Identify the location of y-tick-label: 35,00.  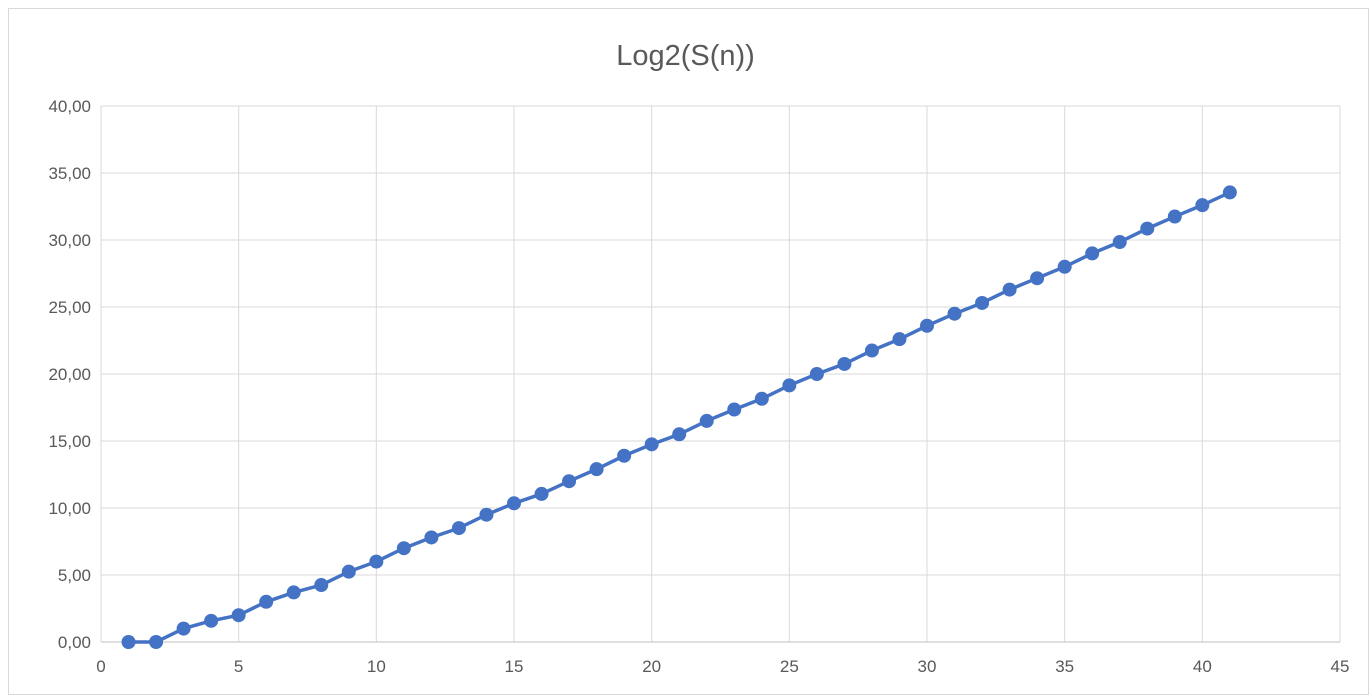
(69, 173).